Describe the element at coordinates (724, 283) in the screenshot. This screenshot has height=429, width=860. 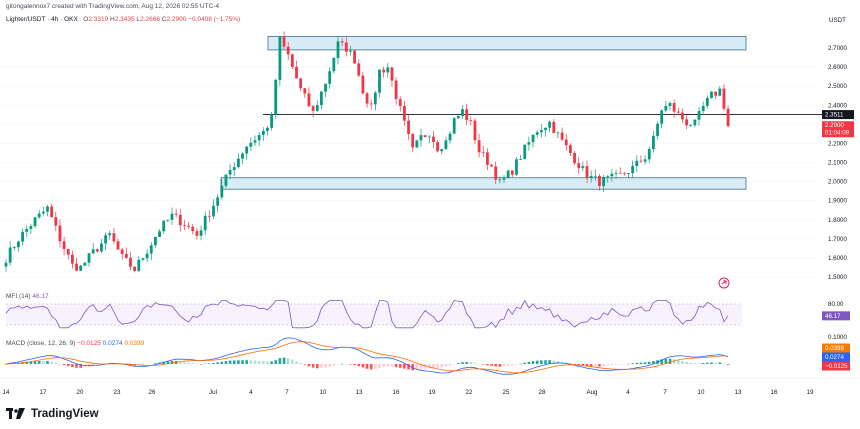
I see `replay-icon` at that location.